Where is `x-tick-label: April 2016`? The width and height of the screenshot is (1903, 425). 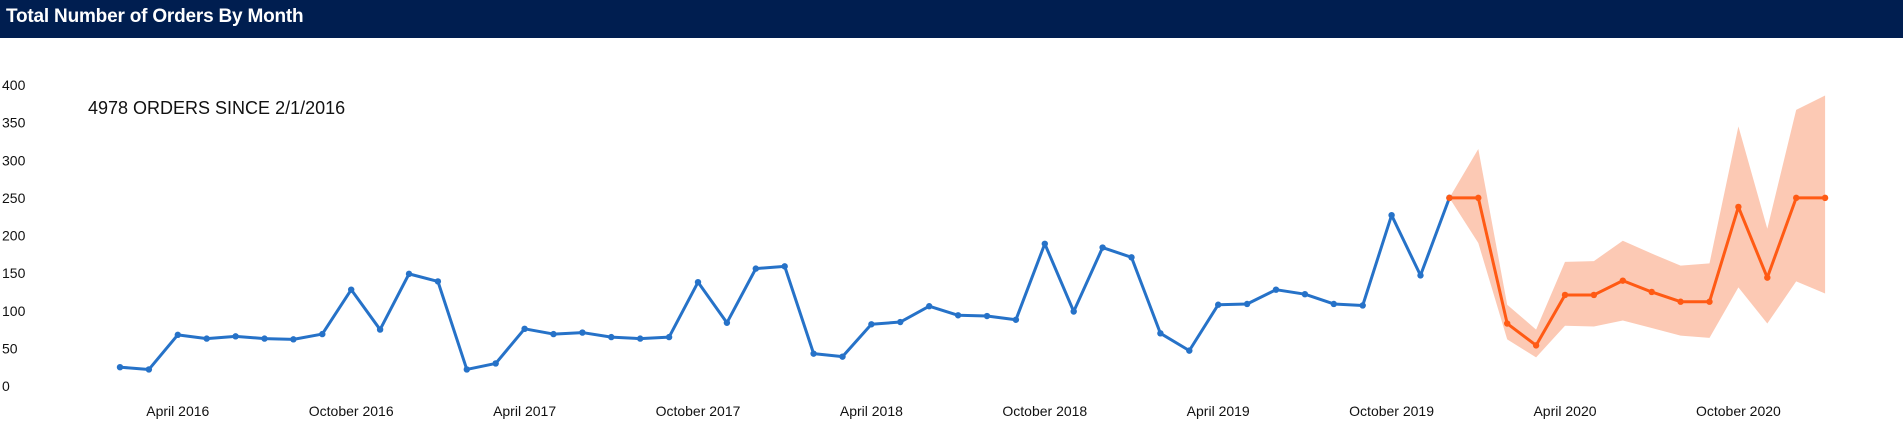
x-tick-label: April 2016 is located at coordinates (177, 411).